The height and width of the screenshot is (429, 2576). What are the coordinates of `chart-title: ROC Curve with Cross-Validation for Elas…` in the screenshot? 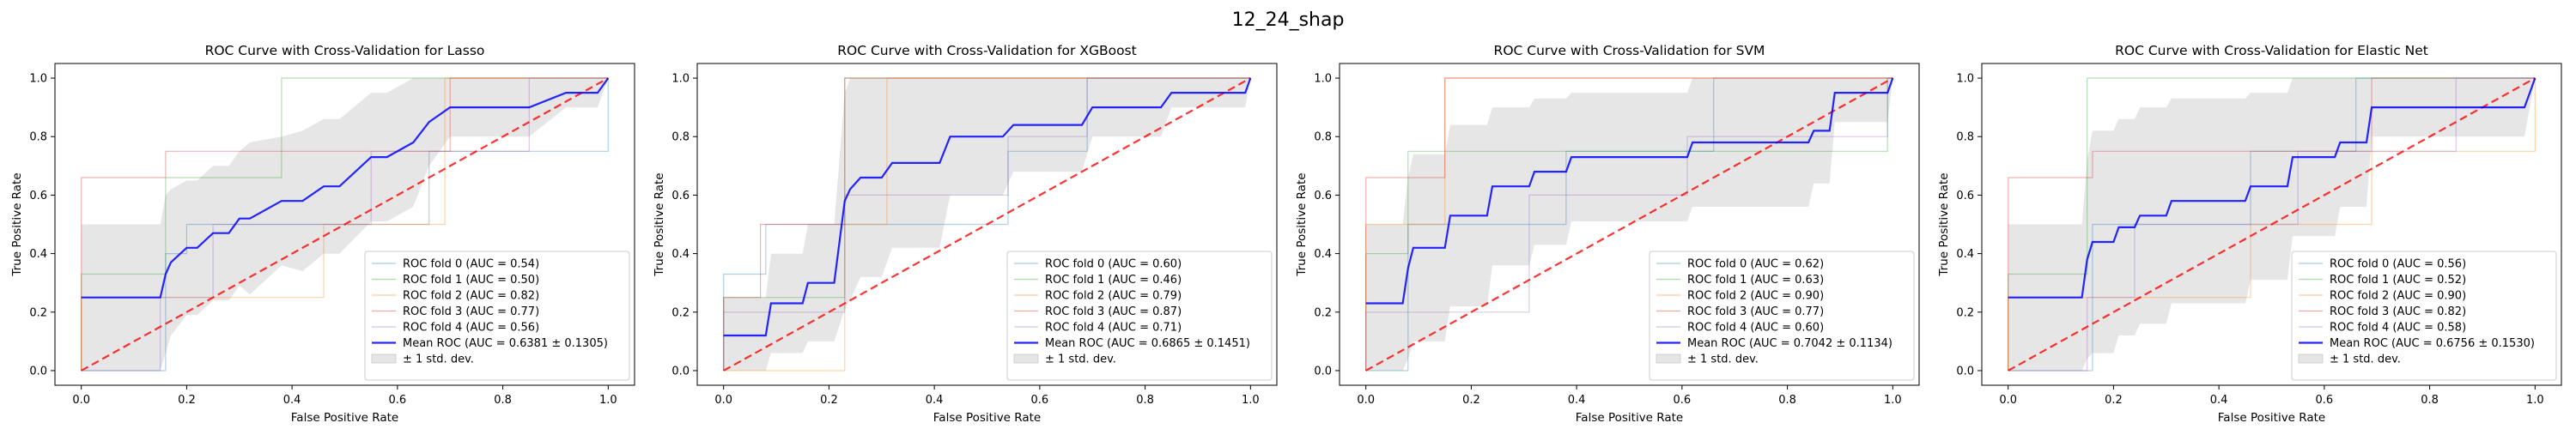 It's located at (2272, 50).